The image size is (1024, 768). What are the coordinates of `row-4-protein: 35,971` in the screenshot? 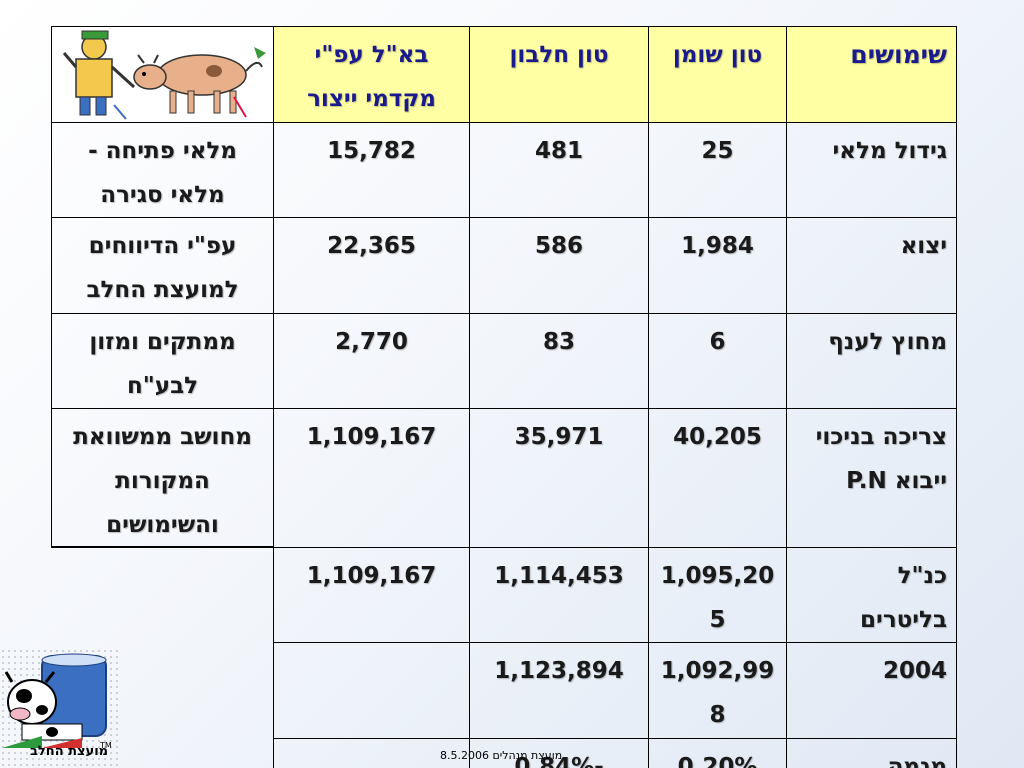 It's located at (558, 477).